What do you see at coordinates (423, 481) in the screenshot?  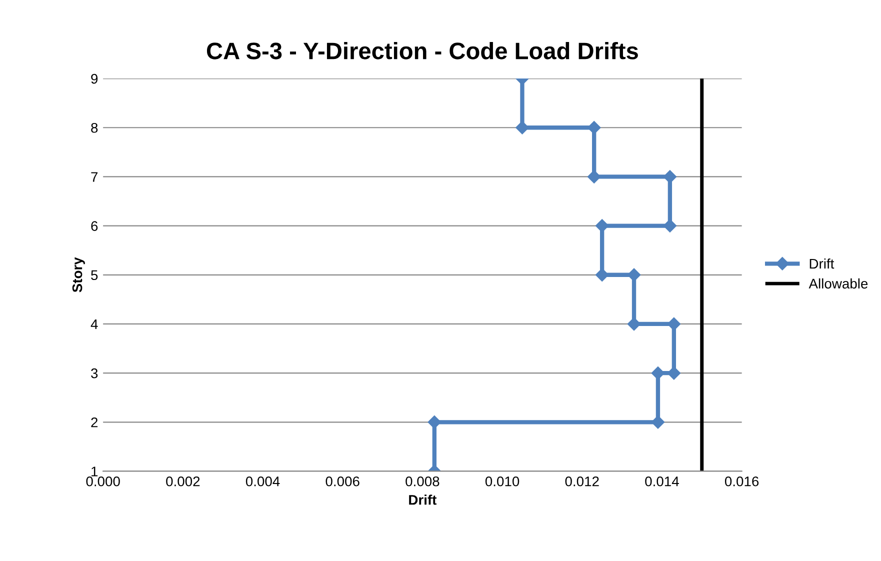 I see `x-tick-label: 0.008` at bounding box center [423, 481].